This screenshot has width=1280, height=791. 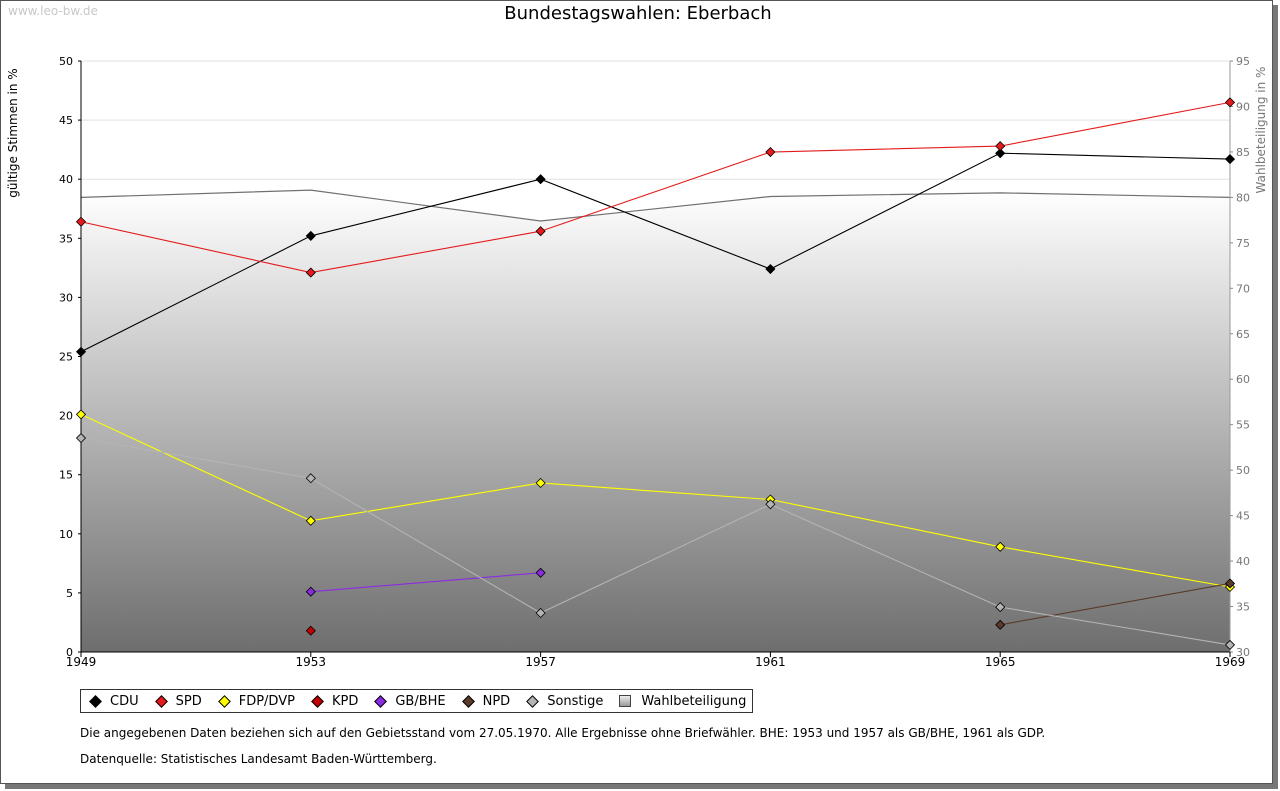 I want to click on x-tick-label: 1957, so click(x=540, y=662).